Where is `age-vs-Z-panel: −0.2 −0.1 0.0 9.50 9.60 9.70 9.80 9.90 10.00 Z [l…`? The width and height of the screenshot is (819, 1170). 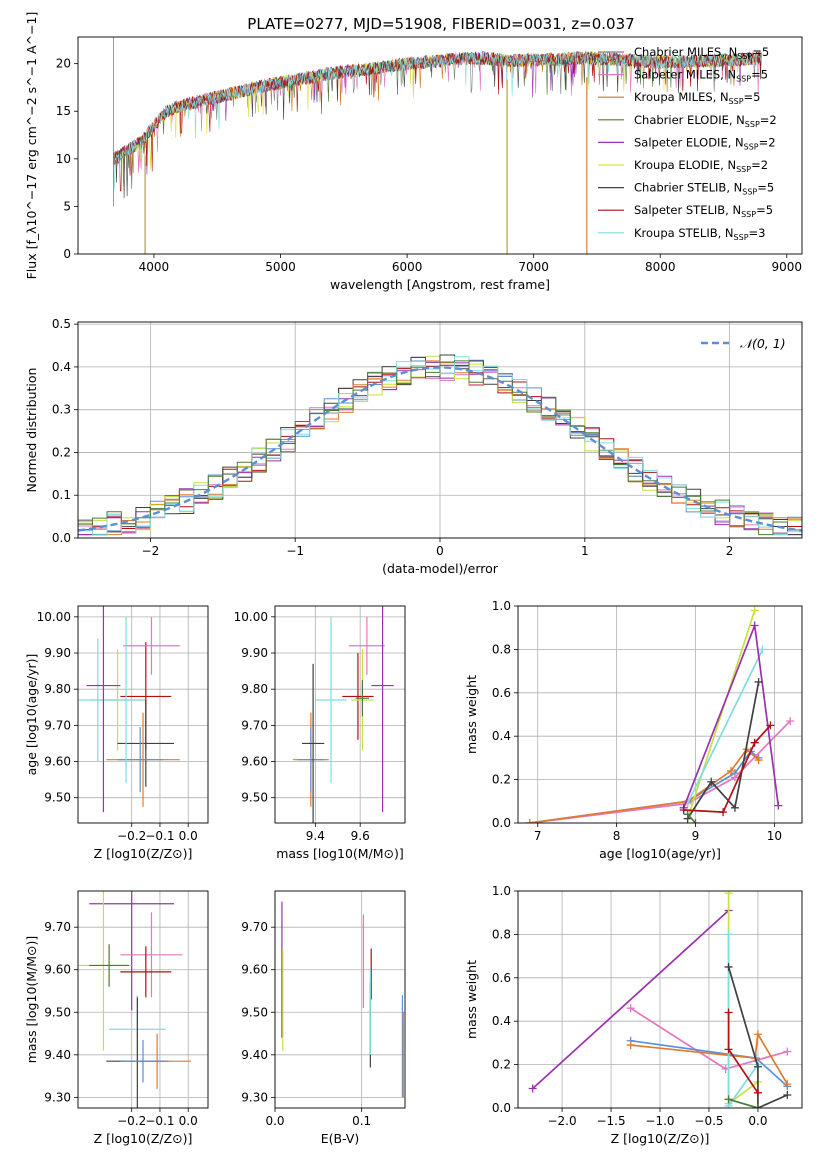 age-vs-Z-panel: −0.2 −0.1 0.0 9.50 9.60 9.70 9.80 9.90 10.00 Z [l… is located at coordinates (116, 733).